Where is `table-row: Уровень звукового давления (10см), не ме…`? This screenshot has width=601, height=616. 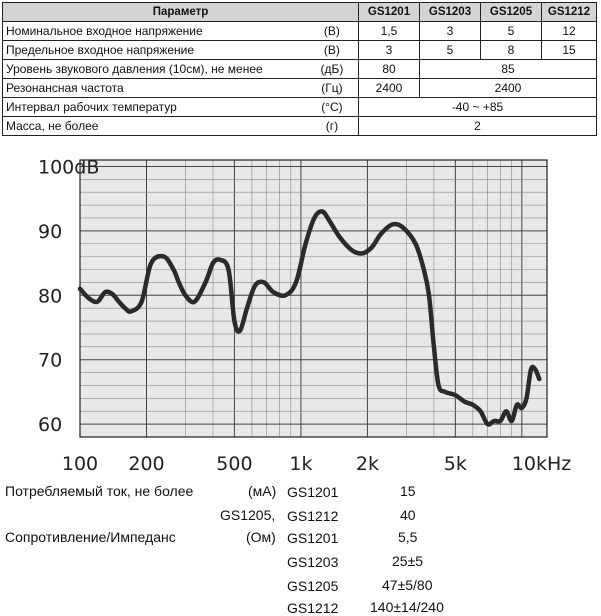
table-row: Уровень звукового давления (10см), не ме… is located at coordinates (299, 69).